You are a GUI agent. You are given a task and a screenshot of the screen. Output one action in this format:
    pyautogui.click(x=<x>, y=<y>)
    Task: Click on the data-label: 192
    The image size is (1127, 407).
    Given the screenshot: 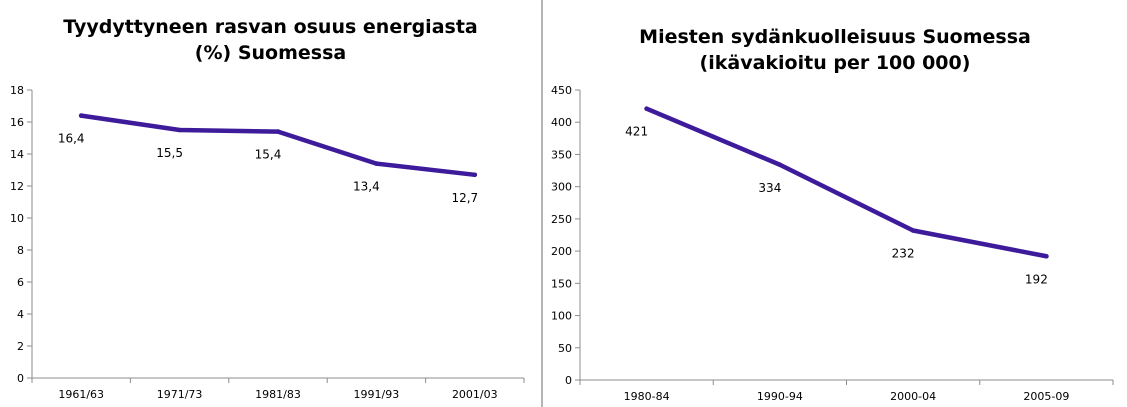 What is the action you would take?
    pyautogui.click(x=1036, y=279)
    